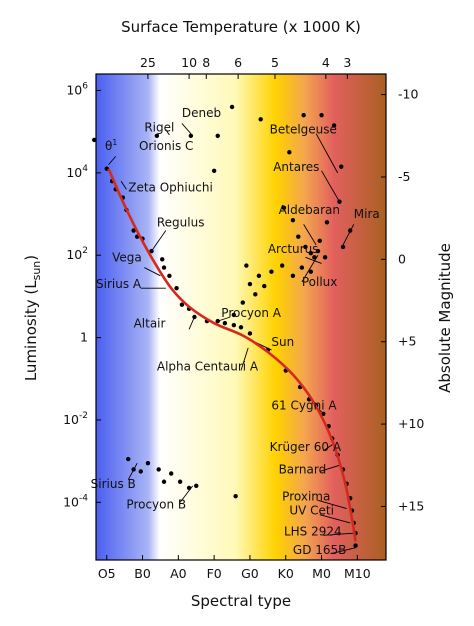  Describe the element at coordinates (113, 484) in the screenshot. I see `star-label: Sirius B` at that location.